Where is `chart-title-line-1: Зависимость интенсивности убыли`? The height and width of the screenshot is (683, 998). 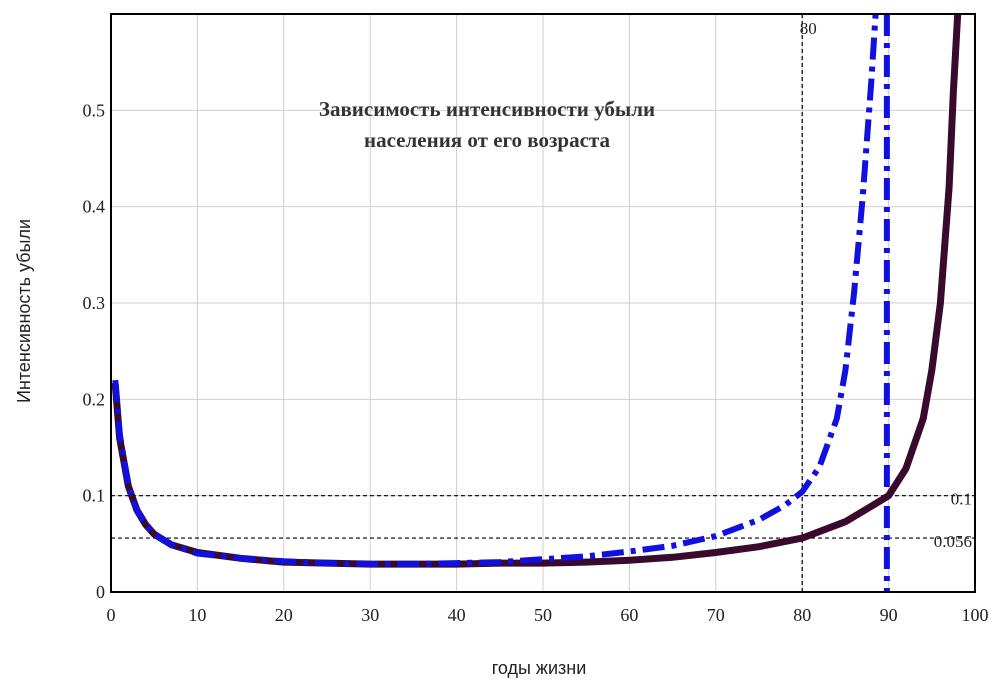 chart-title-line-1: Зависимость интенсивности убыли is located at coordinates (487, 109).